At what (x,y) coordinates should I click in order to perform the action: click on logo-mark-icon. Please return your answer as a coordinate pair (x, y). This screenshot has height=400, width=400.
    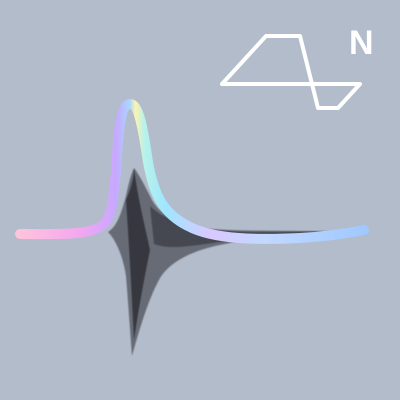
    Looking at the image, I should click on (291, 72).